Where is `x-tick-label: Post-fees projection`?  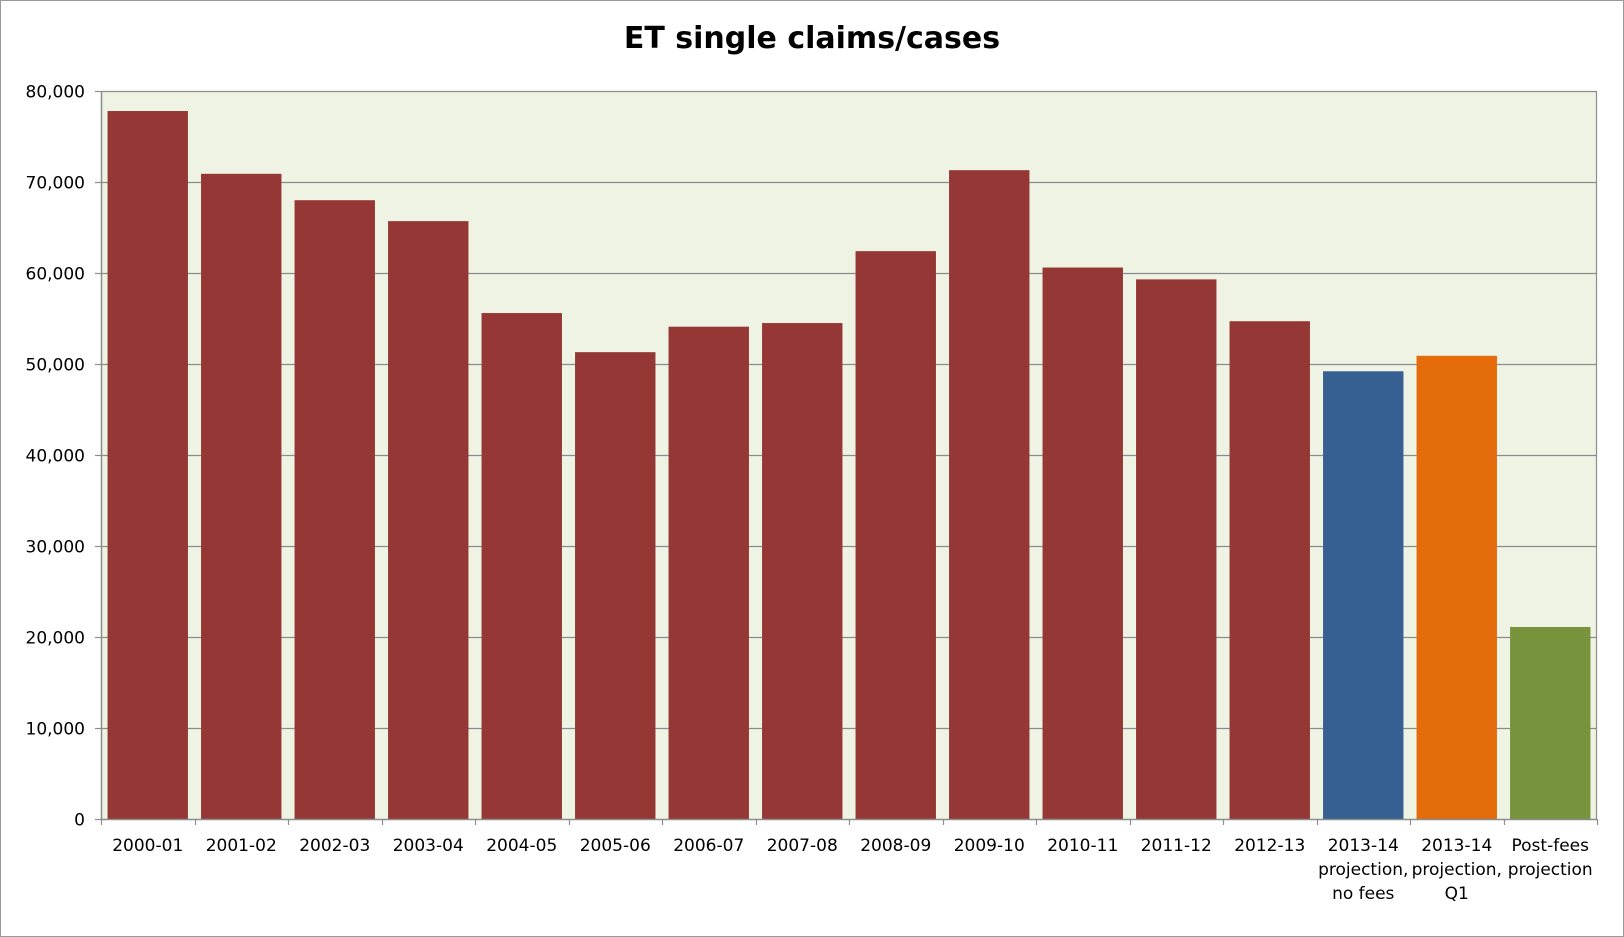
x-tick-label: Post-fees projection is located at coordinates (1550, 858).